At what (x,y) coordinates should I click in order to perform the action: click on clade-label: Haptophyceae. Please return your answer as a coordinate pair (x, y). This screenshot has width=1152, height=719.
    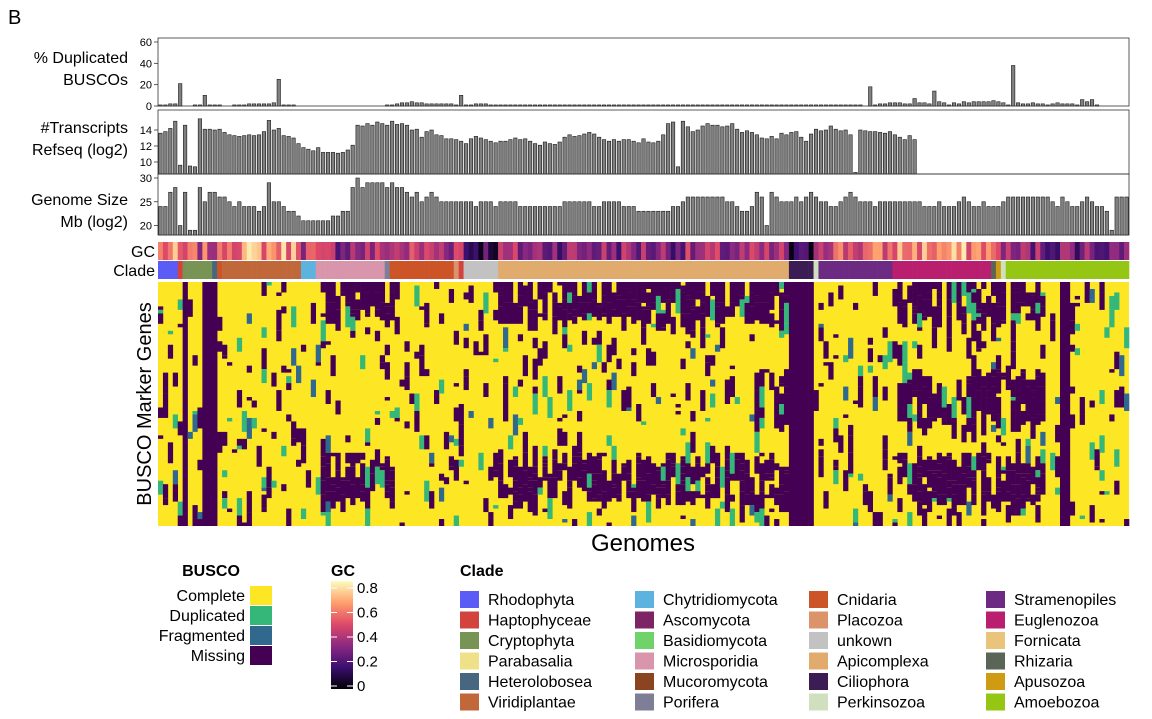
    Looking at the image, I should click on (539, 621).